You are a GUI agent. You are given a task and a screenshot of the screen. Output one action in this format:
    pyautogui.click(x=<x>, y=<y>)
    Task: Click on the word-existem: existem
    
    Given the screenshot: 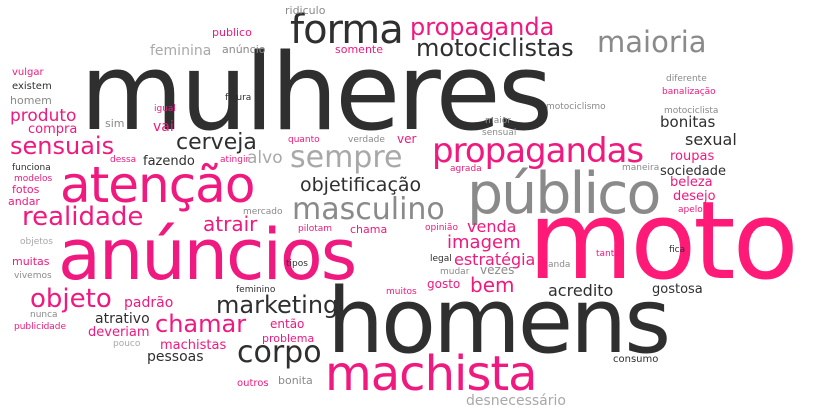 What is the action you would take?
    pyautogui.click(x=32, y=86)
    